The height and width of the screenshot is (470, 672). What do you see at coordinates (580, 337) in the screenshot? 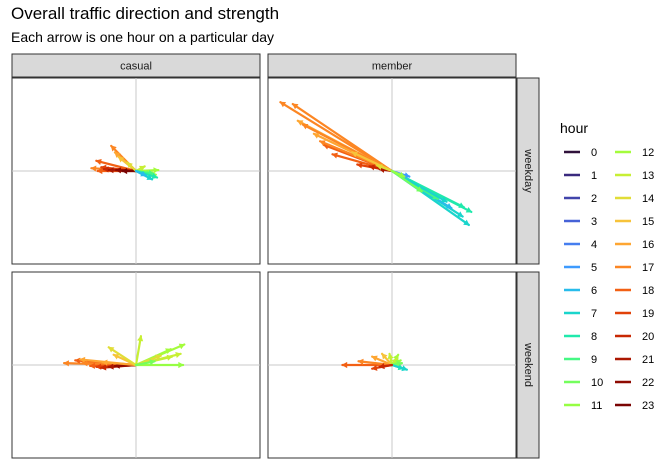
I see `legend-entry-8: 8` at bounding box center [580, 337].